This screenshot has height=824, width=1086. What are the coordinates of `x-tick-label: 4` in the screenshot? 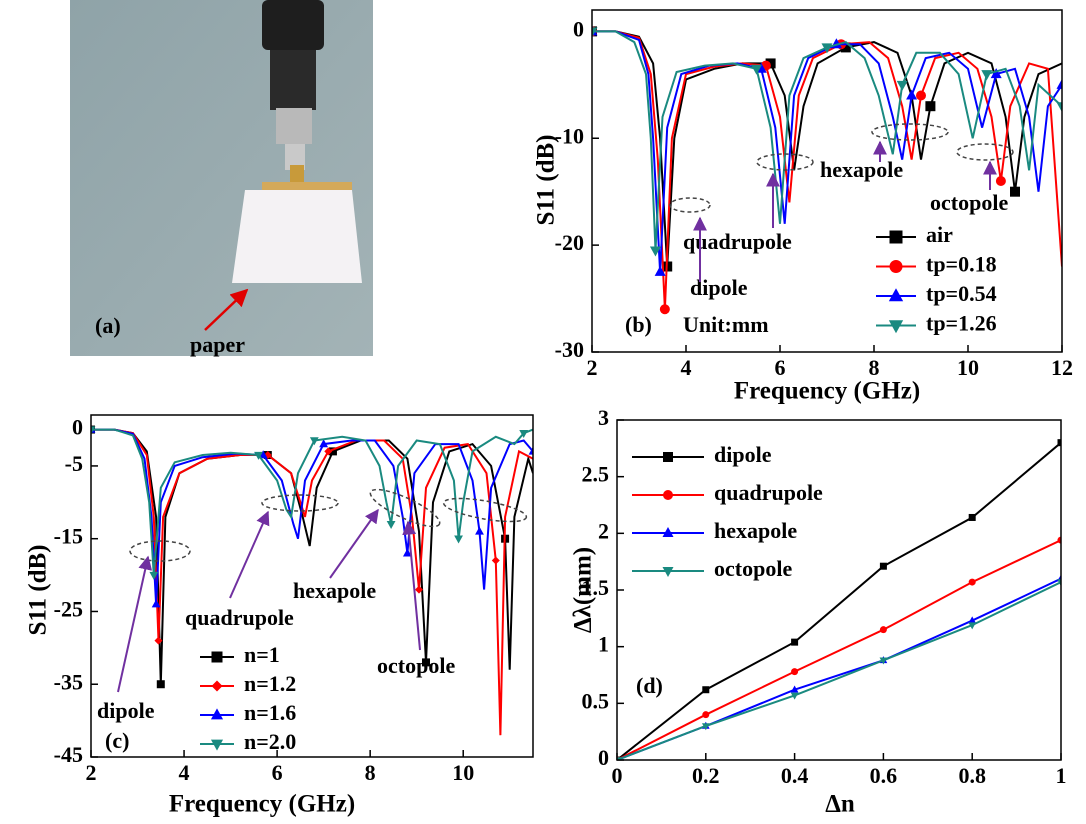 It's located at (184, 772).